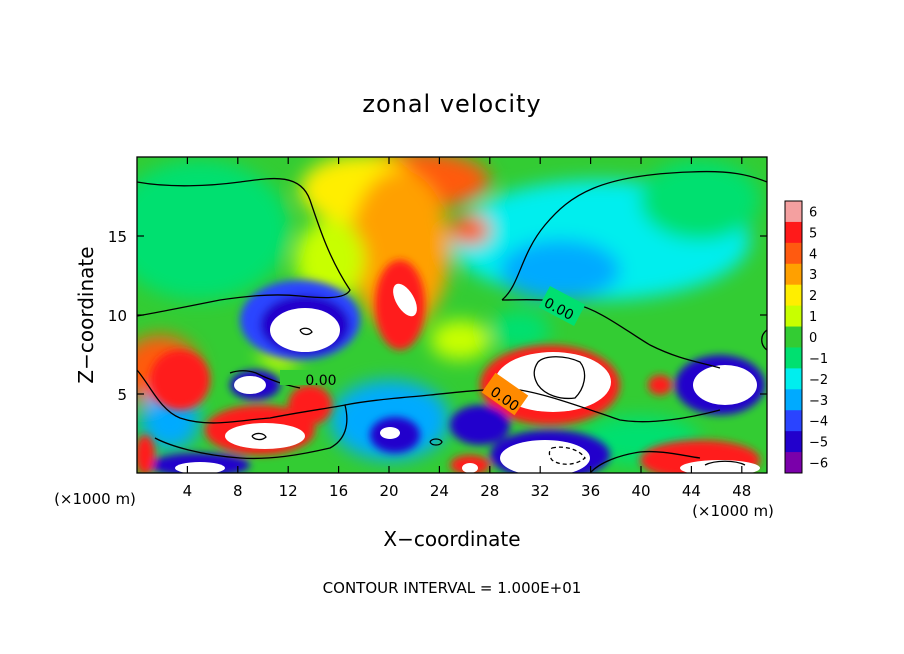  Describe the element at coordinates (451, 539) in the screenshot. I see `x-axis-label: X−coordinate` at that location.